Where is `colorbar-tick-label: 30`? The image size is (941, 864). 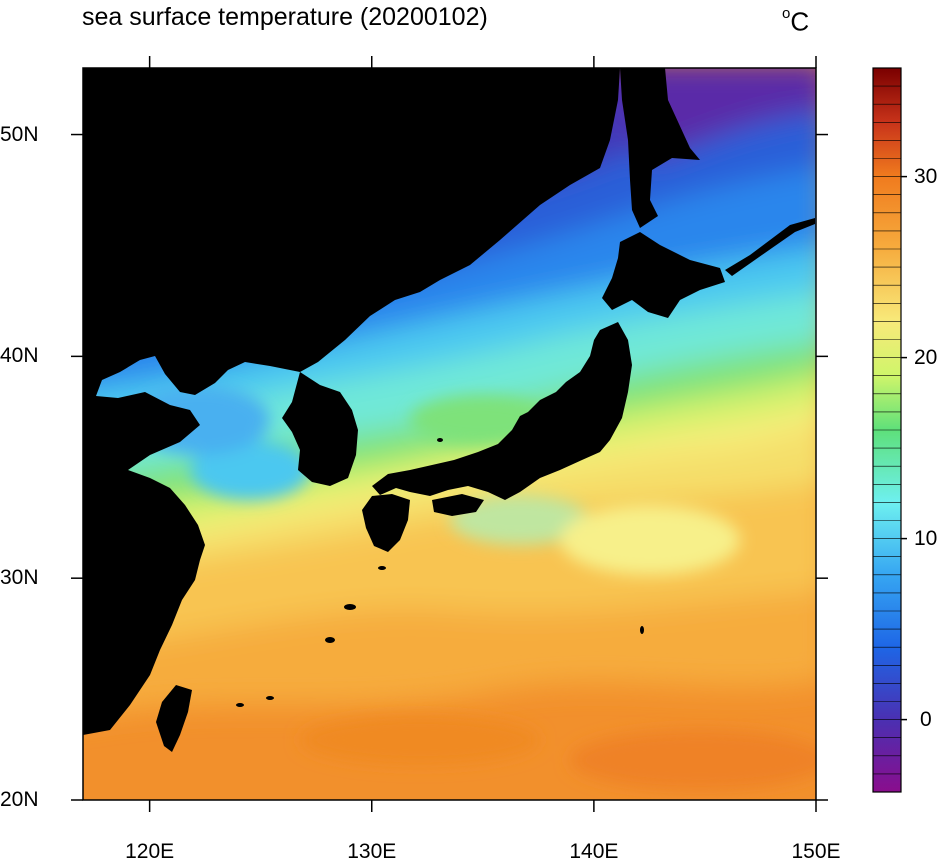 colorbar-tick-label: 30 is located at coordinates (926, 176).